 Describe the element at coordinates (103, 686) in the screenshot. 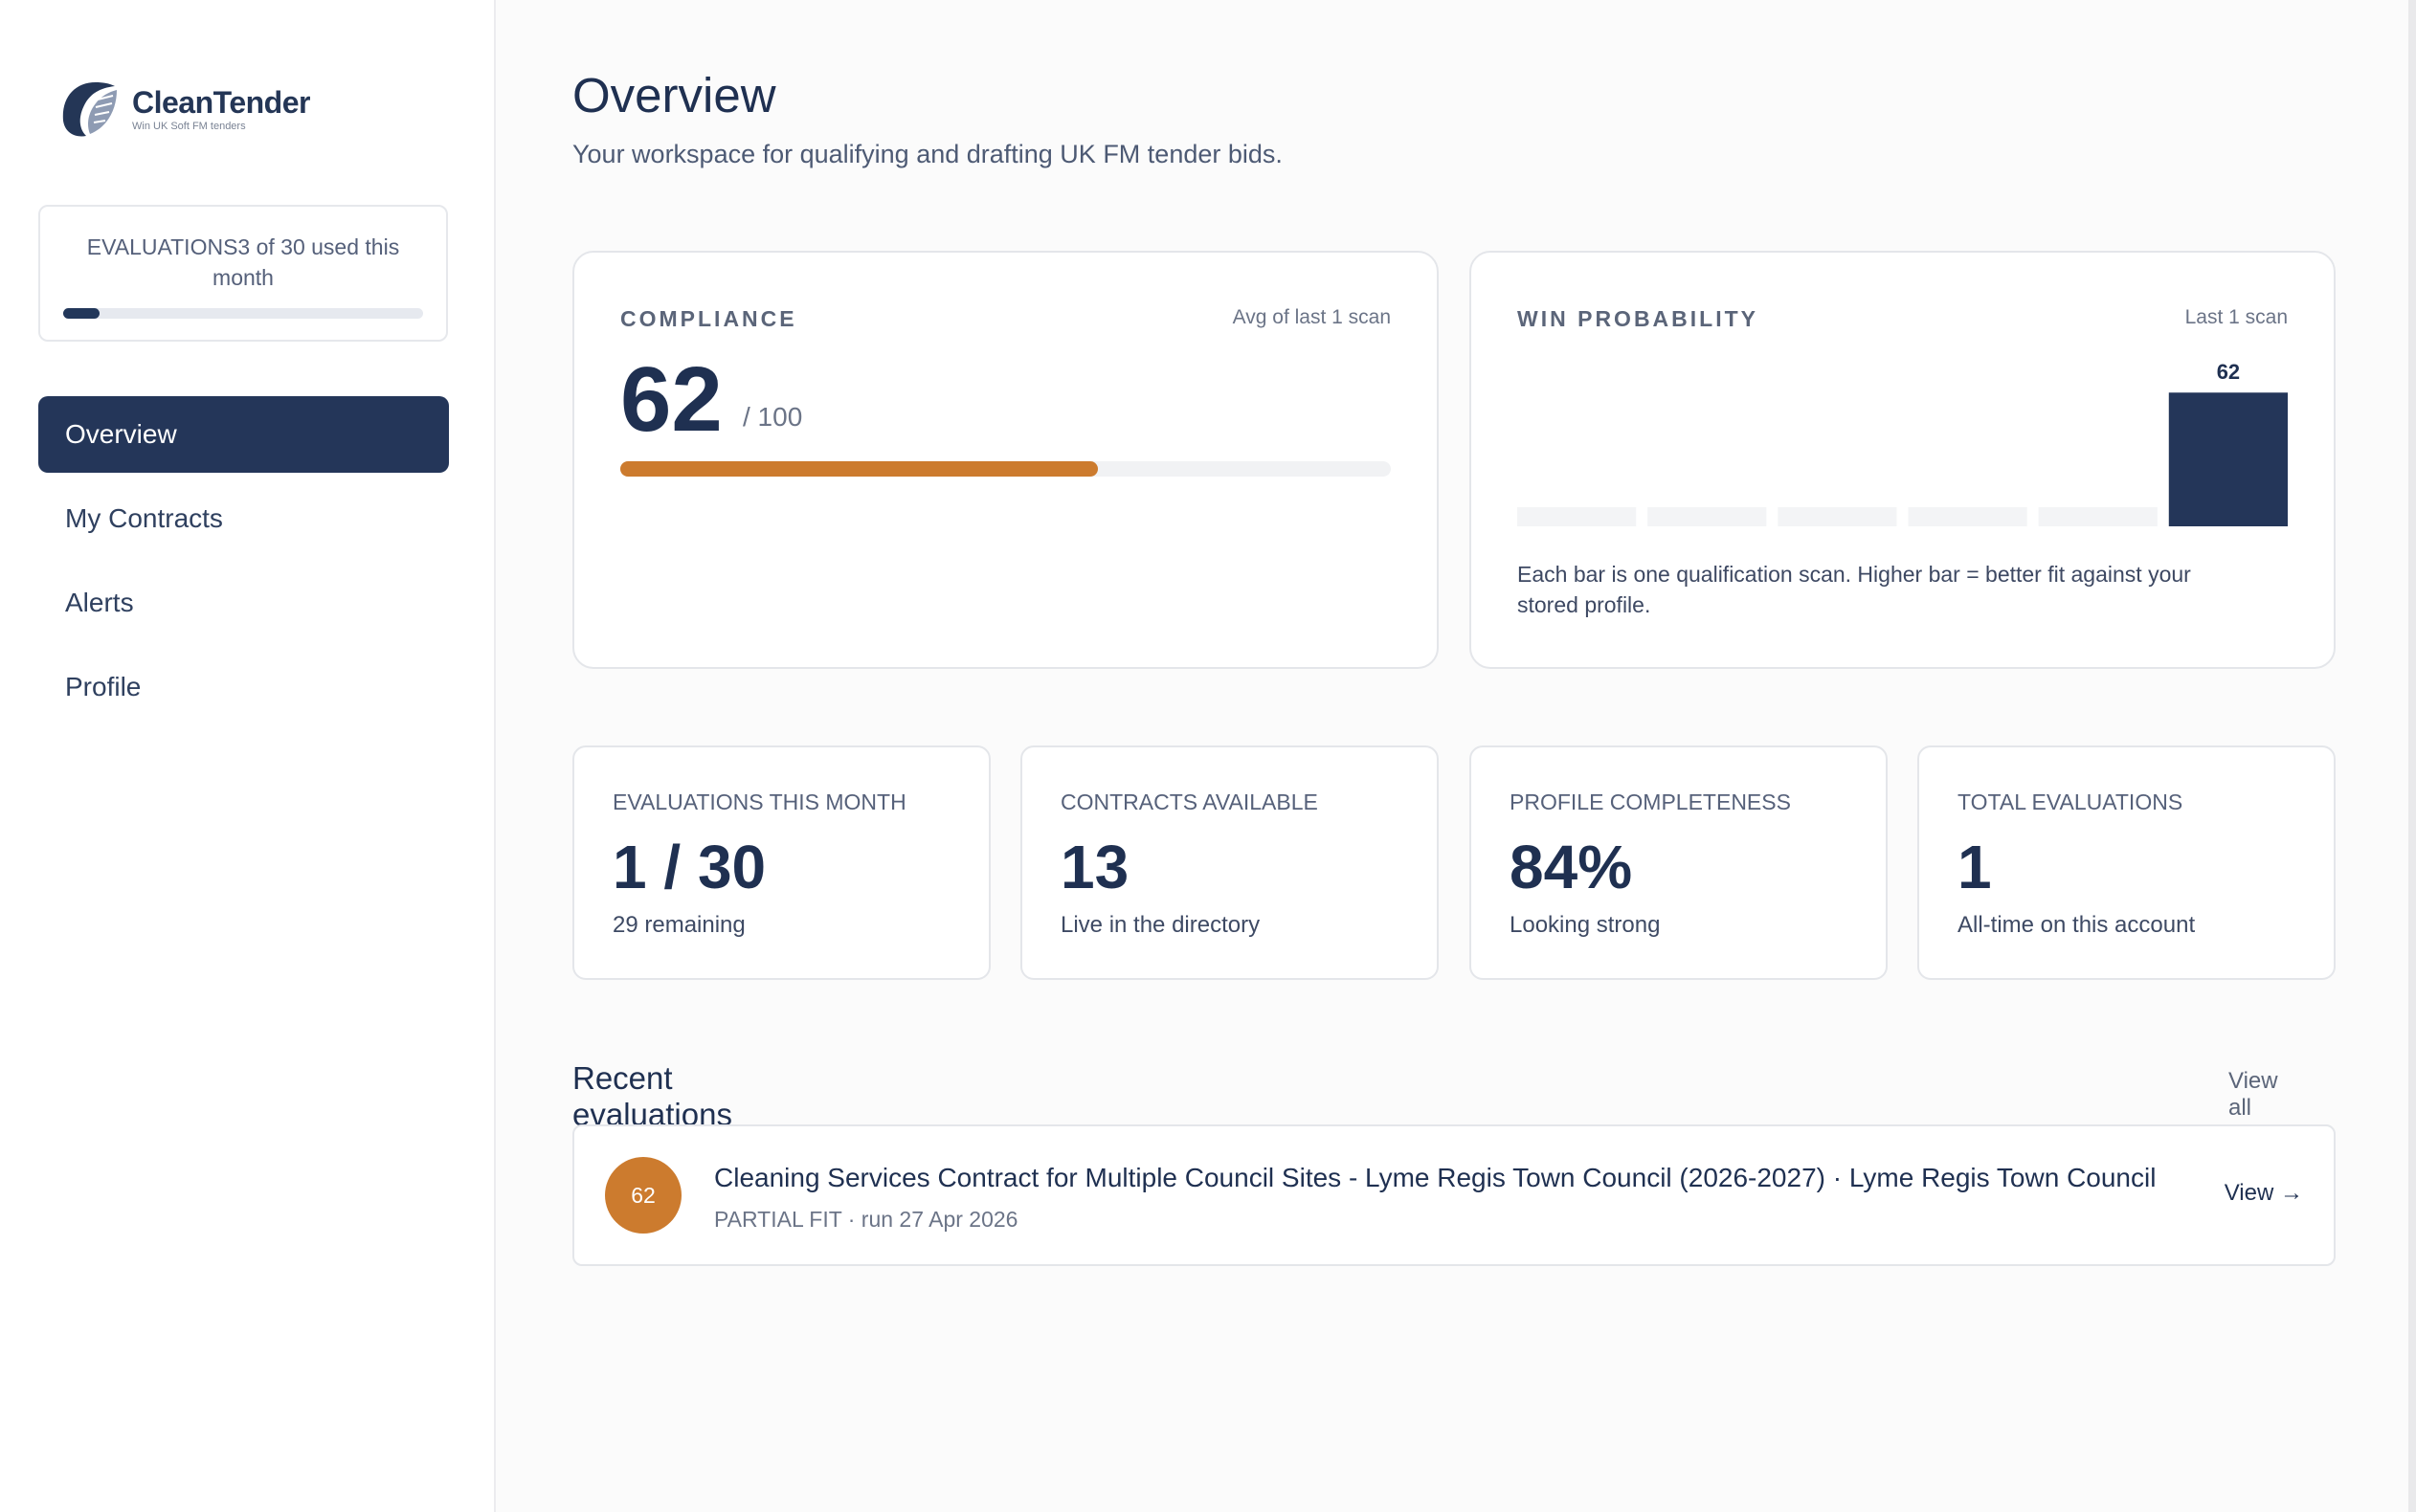

I see `nav-item-profile: Profile` at that location.